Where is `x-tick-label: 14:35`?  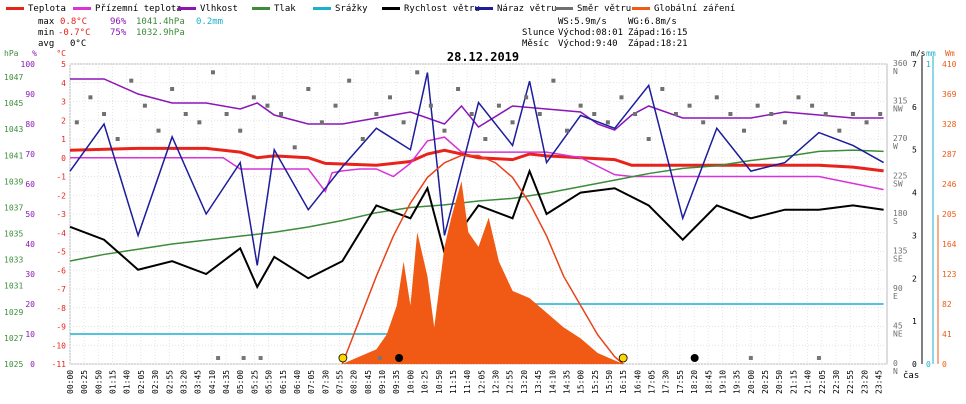
x-tick-label: 14:35 is located at coordinates (566, 382).